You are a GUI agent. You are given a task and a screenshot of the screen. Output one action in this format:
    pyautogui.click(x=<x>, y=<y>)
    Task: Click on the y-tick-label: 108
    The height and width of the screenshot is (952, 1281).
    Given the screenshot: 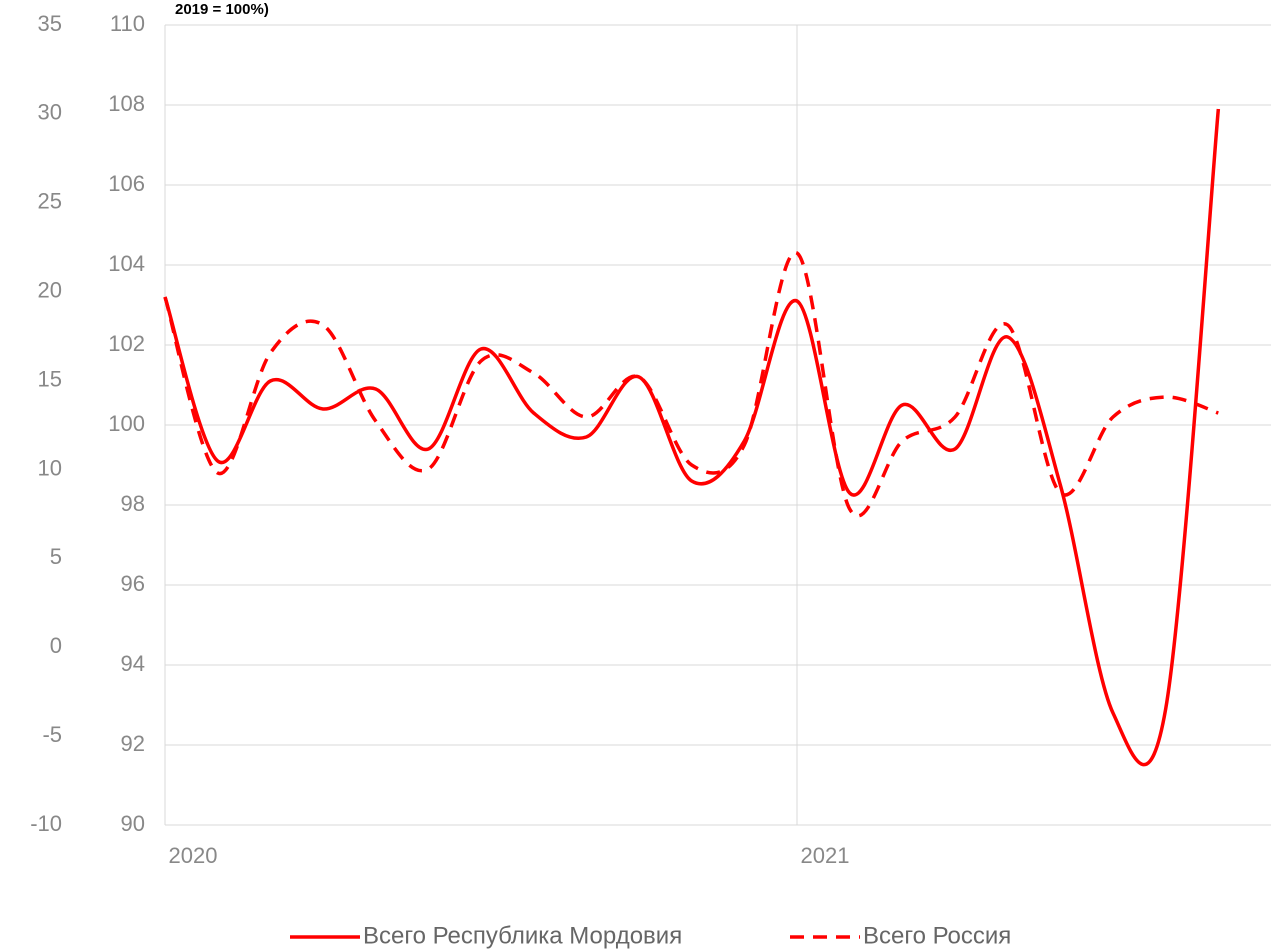 What is the action you would take?
    pyautogui.click(x=126, y=103)
    